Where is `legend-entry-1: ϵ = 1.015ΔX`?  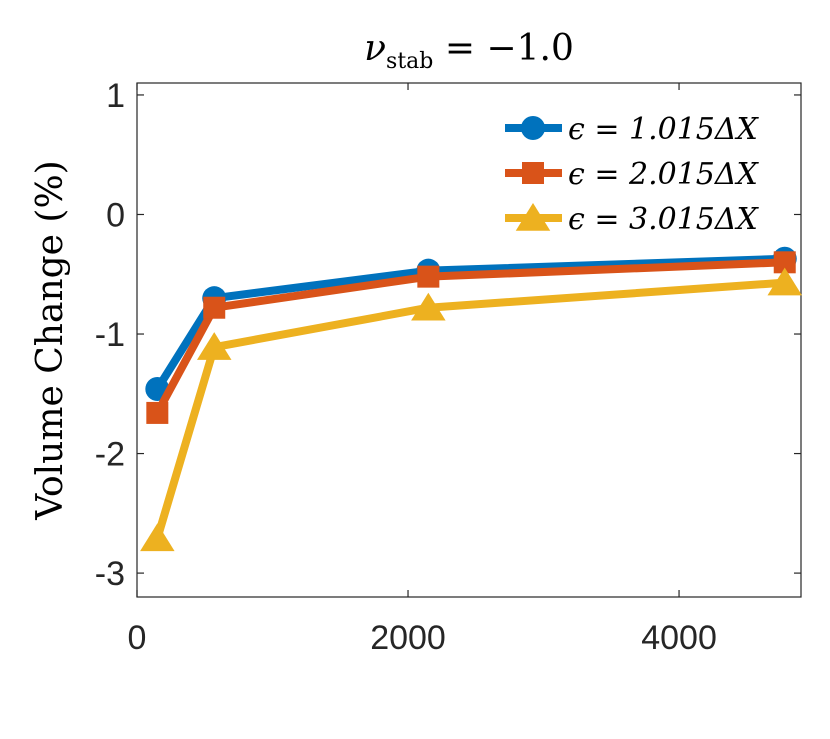 legend-entry-1: ϵ = 1.015ΔX is located at coordinates (632, 129).